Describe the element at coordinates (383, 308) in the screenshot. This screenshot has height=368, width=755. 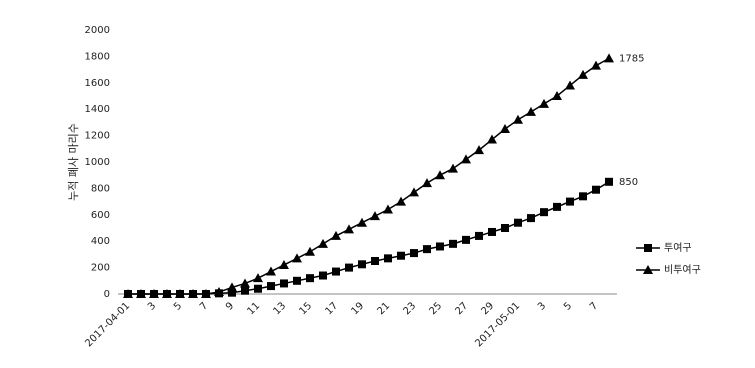
I see `x-tick-label: 21` at that location.